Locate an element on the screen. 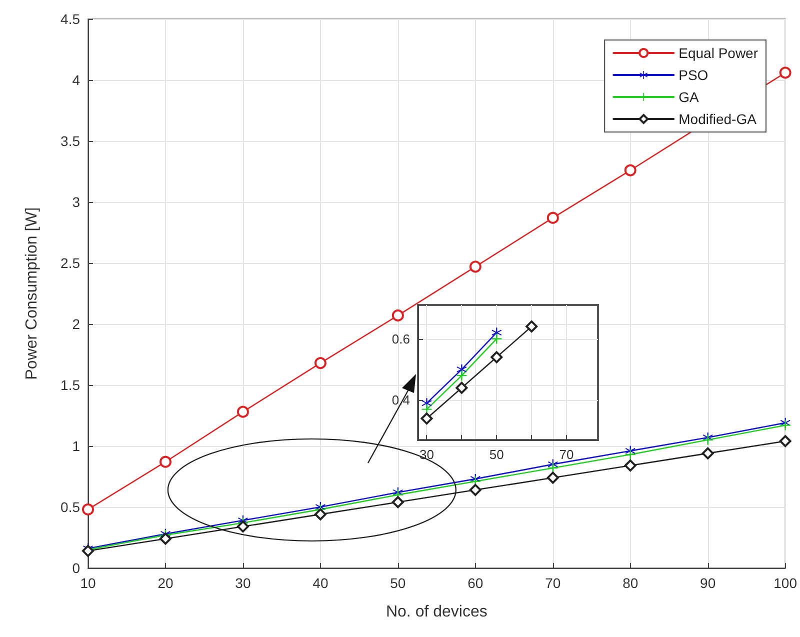  legend-label: GA is located at coordinates (689, 97).